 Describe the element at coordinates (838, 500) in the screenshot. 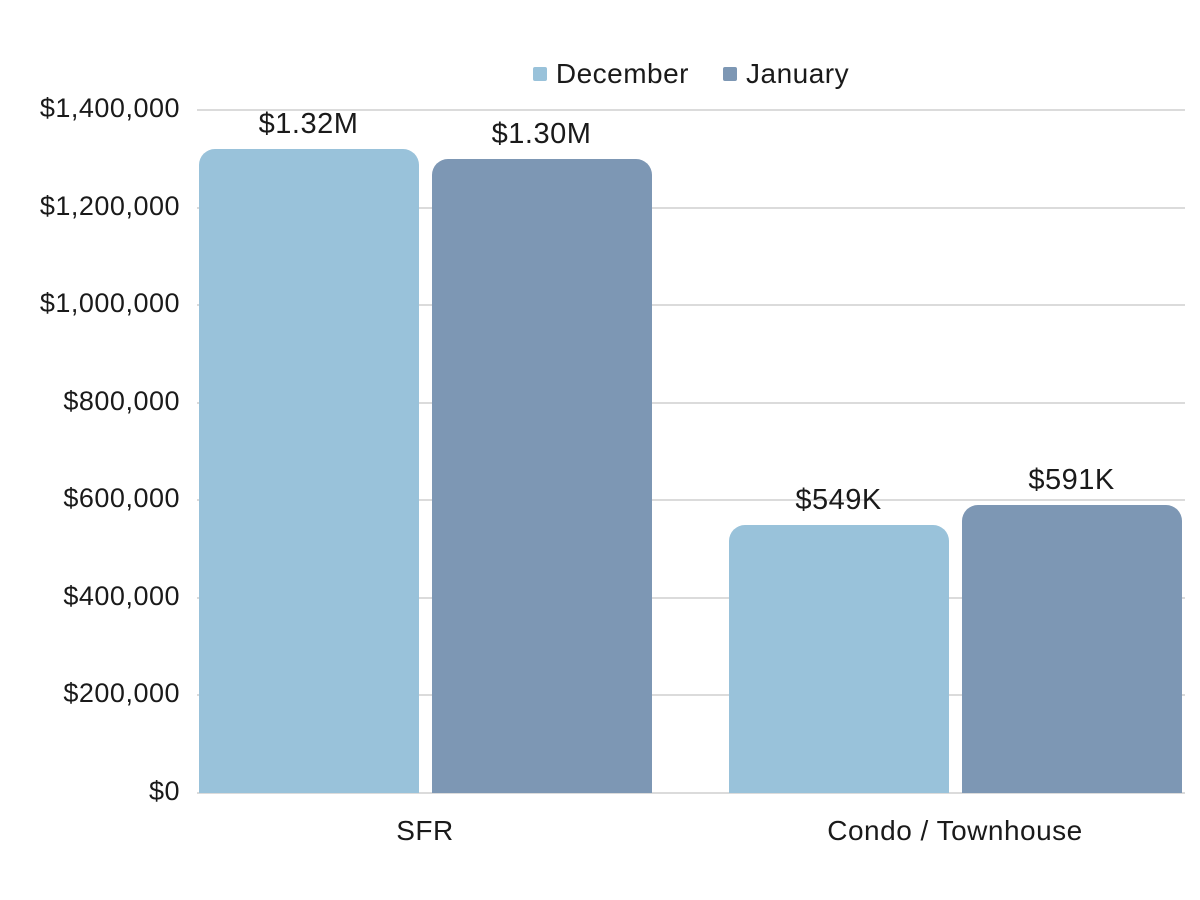

I see `data-label-december-condo-townhouse: $549K` at that location.